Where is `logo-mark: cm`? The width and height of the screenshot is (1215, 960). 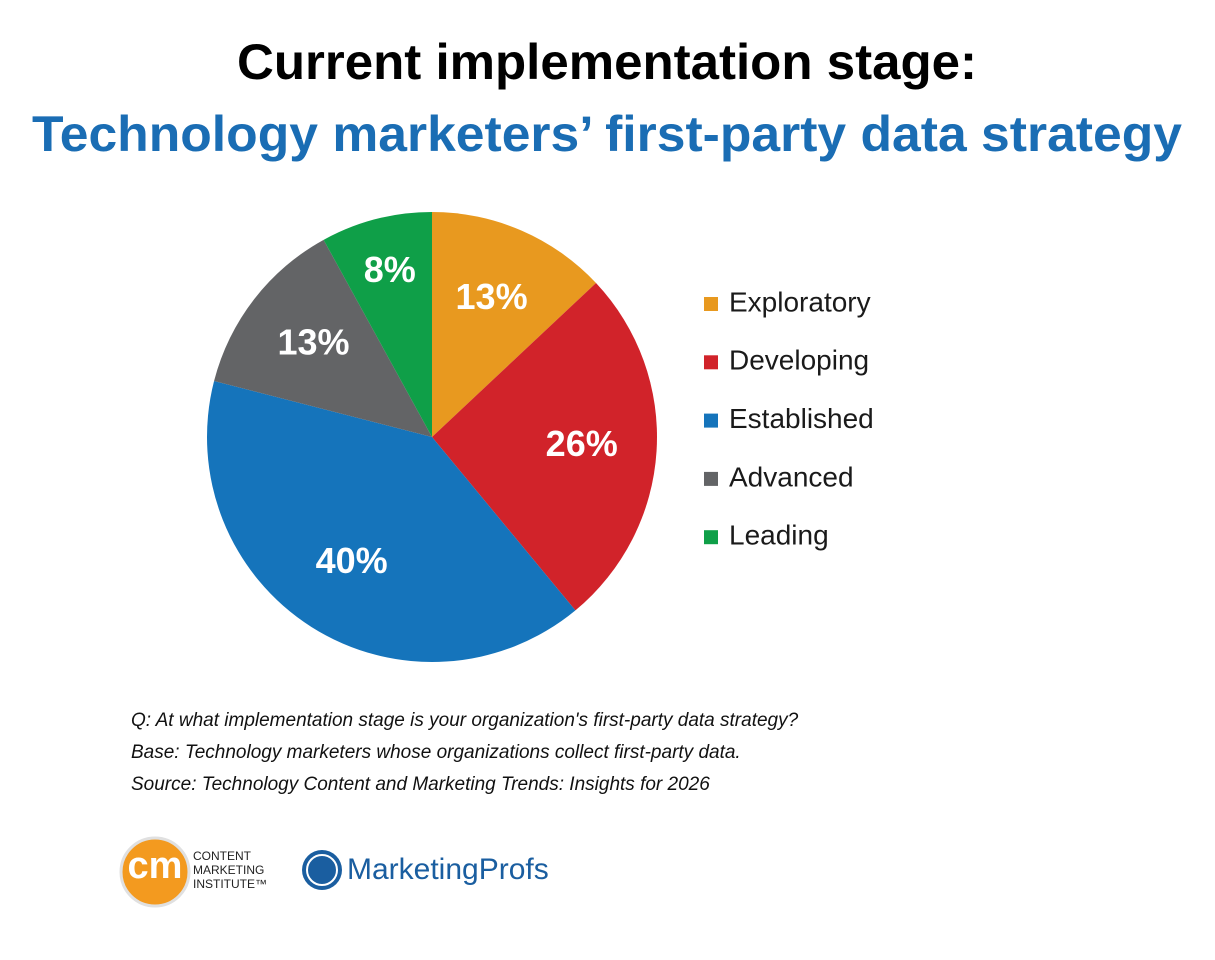 logo-mark: cm is located at coordinates (155, 866).